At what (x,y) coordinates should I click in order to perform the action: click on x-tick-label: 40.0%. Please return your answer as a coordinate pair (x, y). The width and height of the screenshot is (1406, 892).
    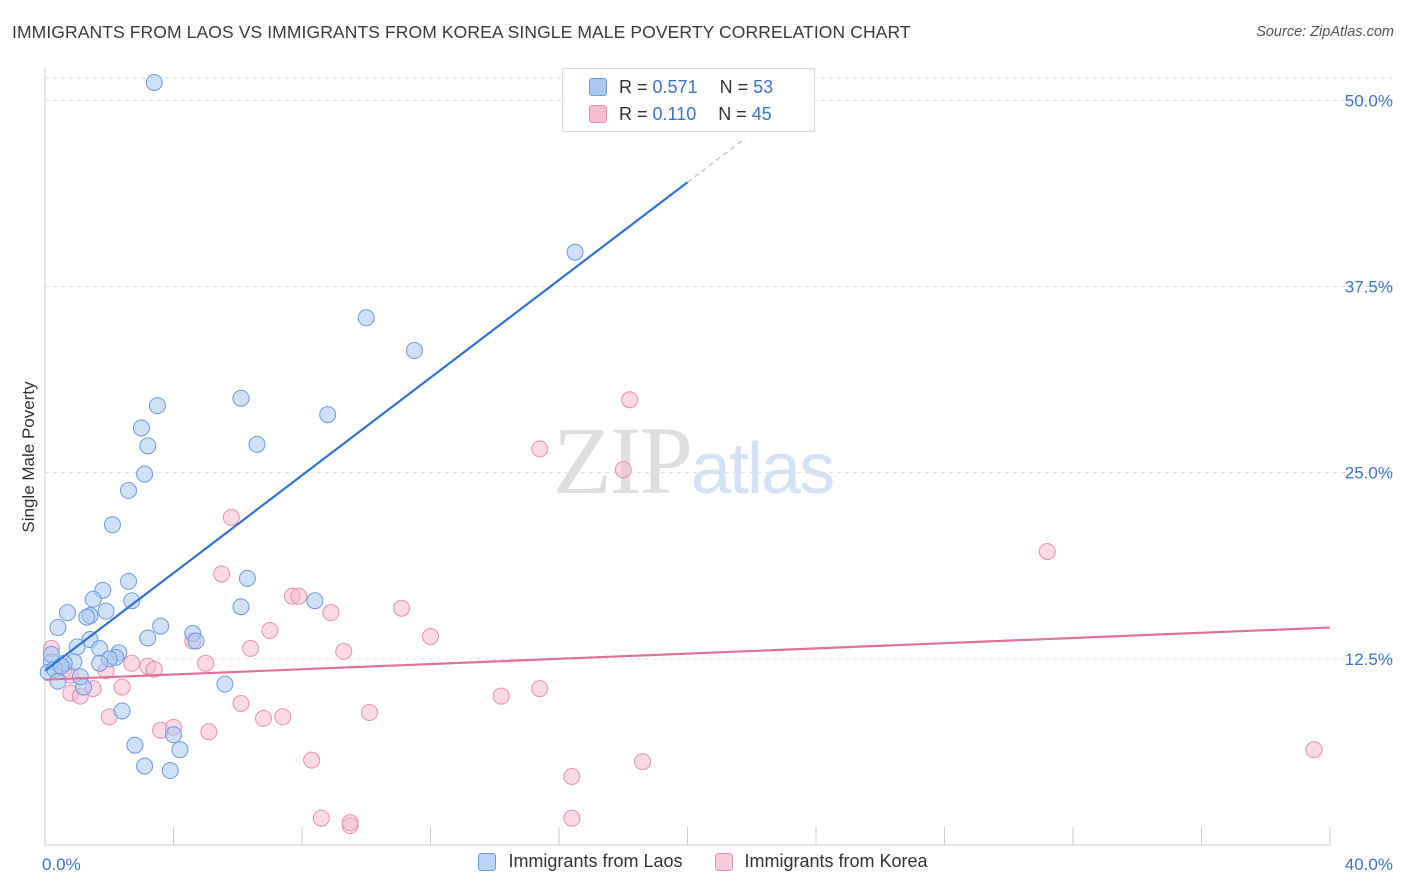
    Looking at the image, I should click on (1369, 864).